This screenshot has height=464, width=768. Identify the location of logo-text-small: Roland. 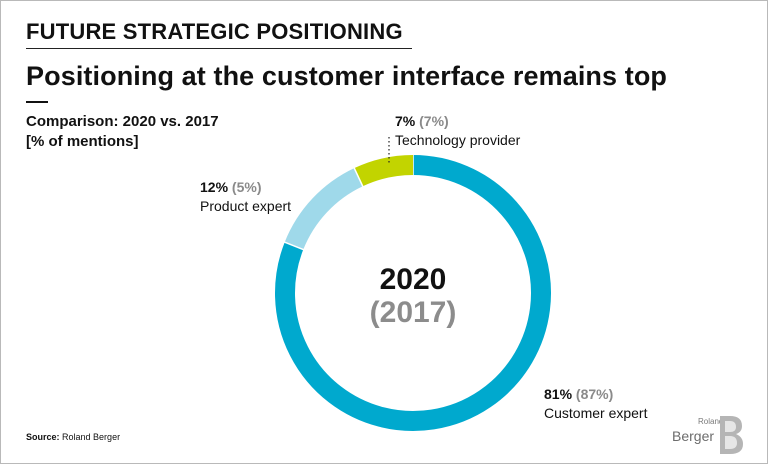
(711, 421).